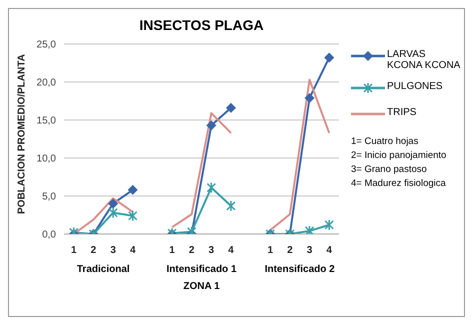  What do you see at coordinates (424, 60) in the screenshot?
I see `legend-label: LARVAS KCONA KCONA` at bounding box center [424, 60].